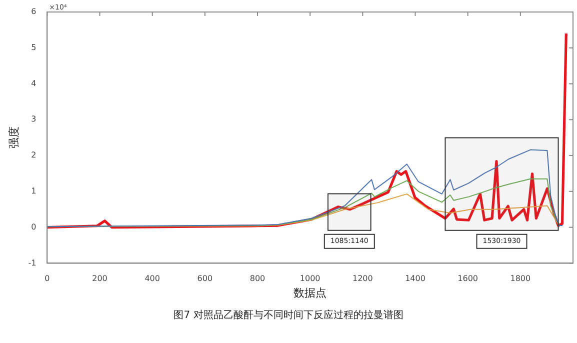 The width and height of the screenshot is (577, 343). What do you see at coordinates (468, 279) in the screenshot?
I see `x-tick-label: 1600` at bounding box center [468, 279].